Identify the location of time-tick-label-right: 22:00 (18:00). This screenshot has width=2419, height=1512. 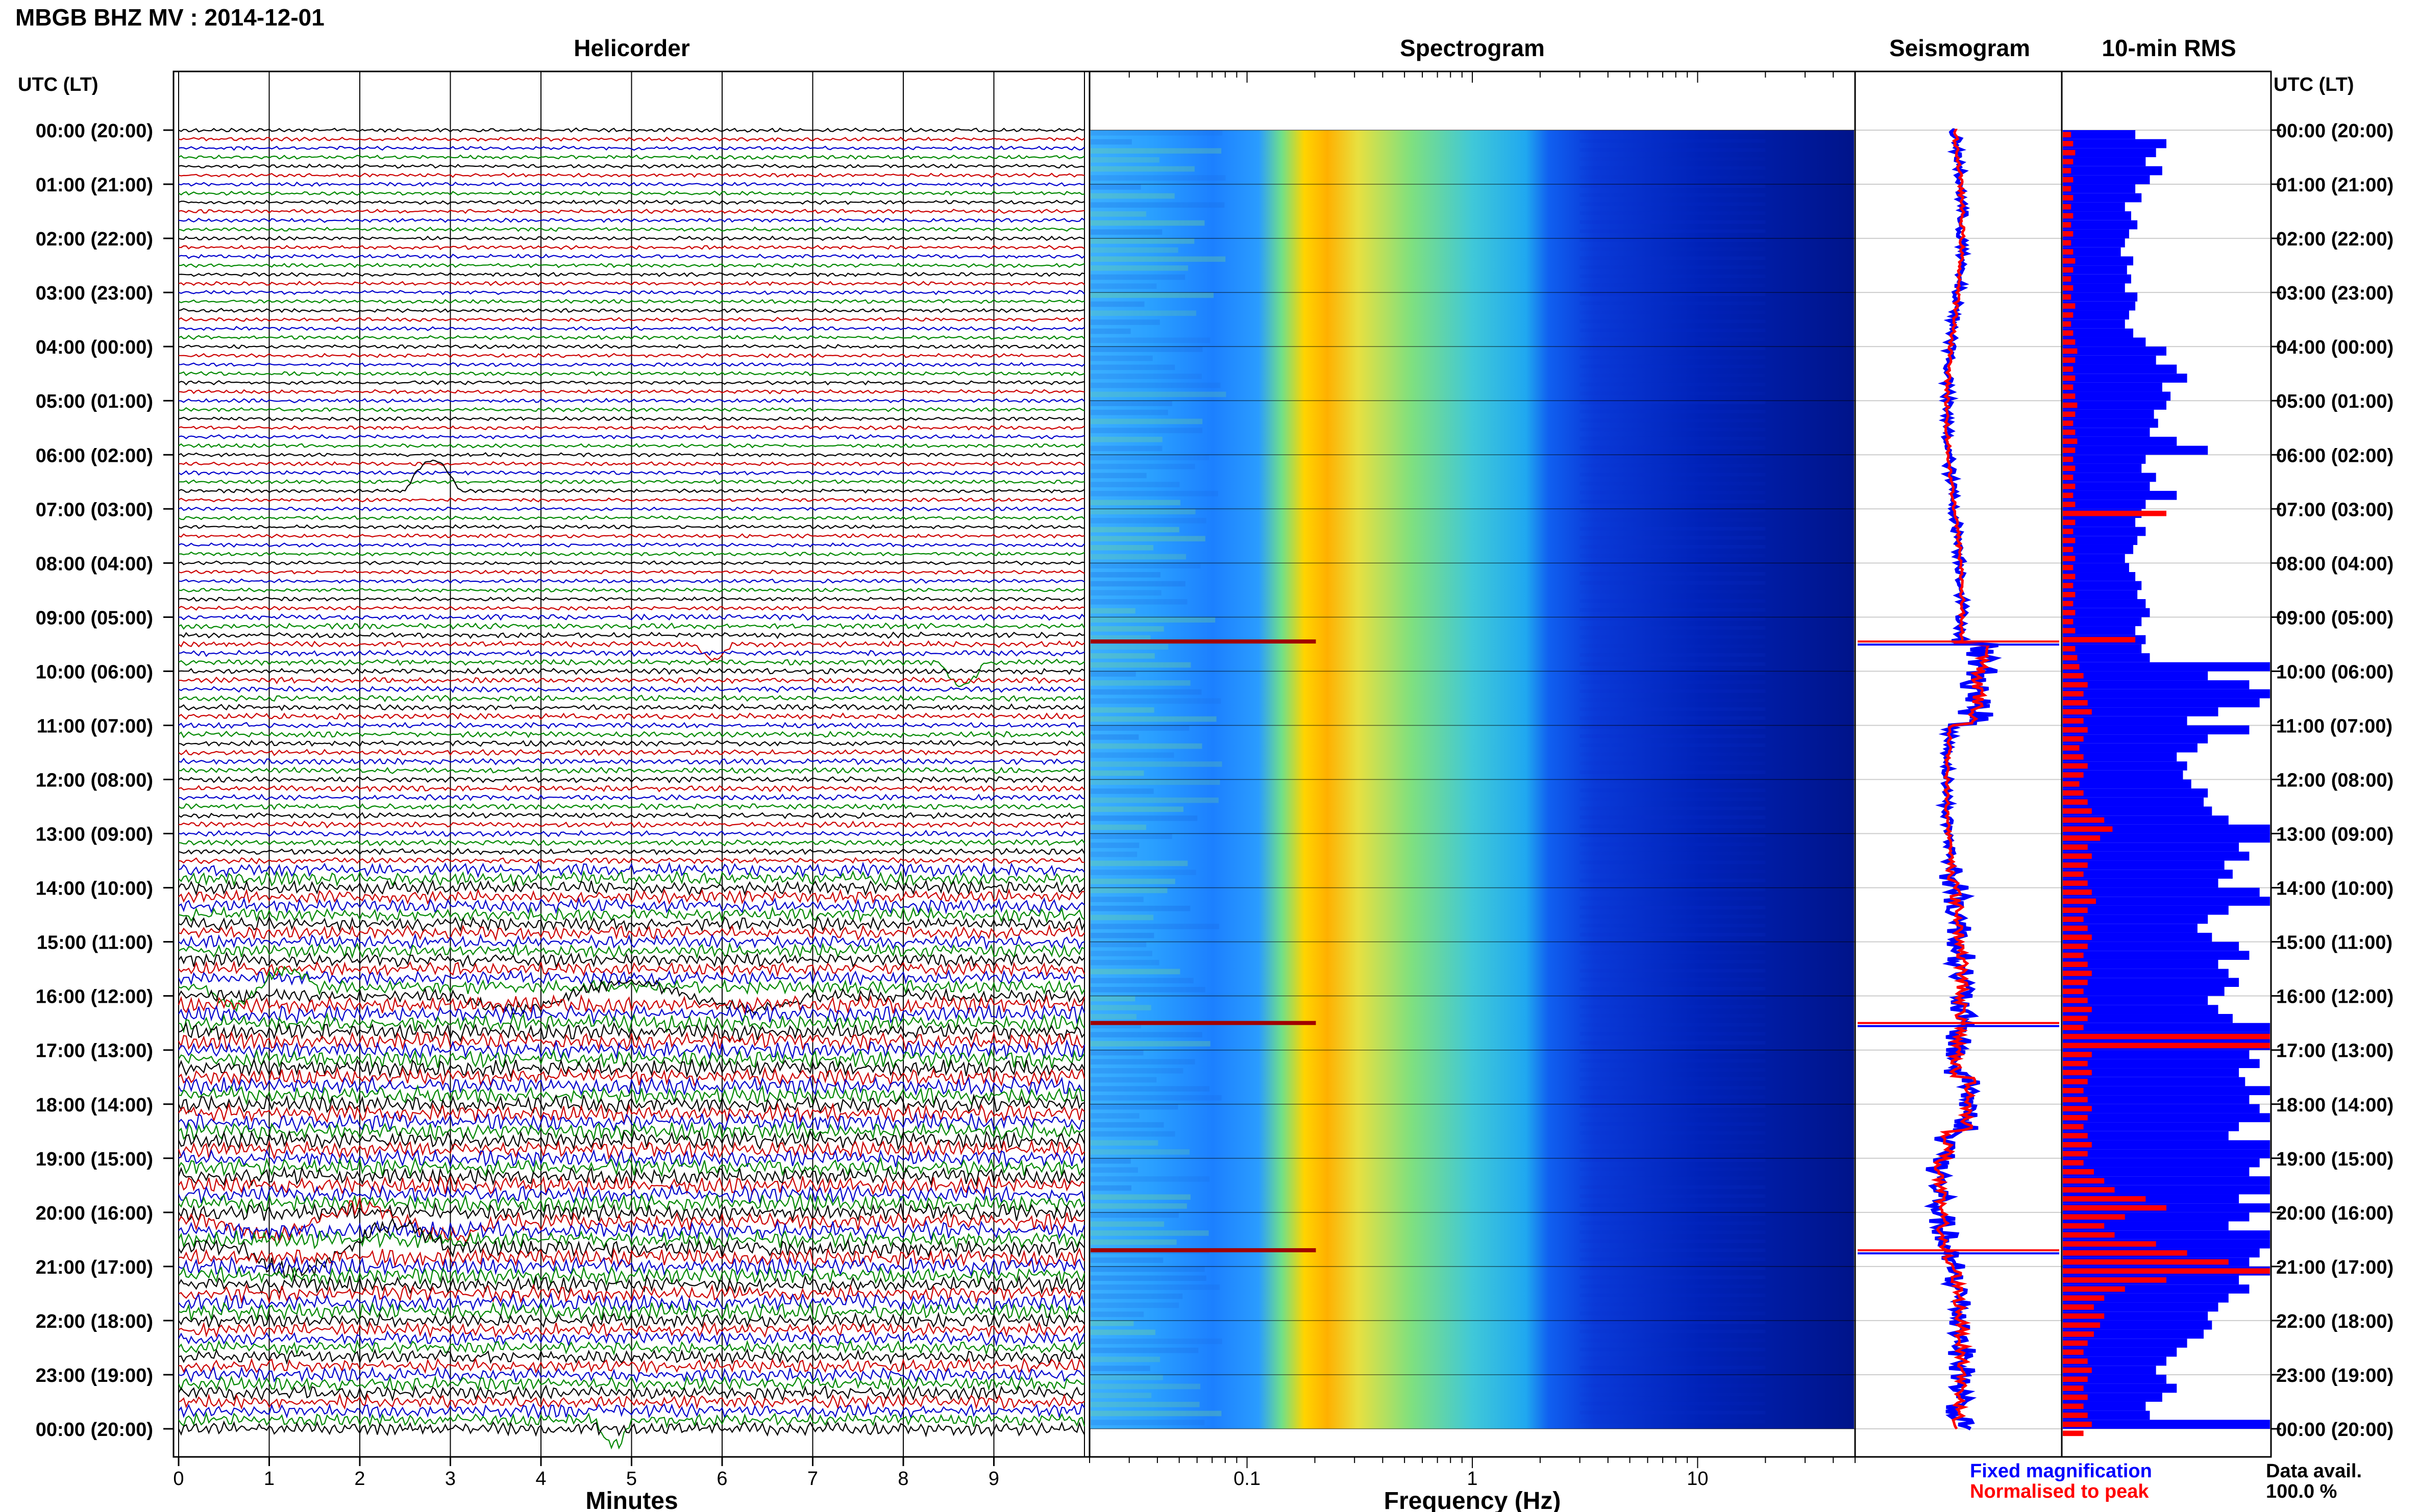
(2334, 1321).